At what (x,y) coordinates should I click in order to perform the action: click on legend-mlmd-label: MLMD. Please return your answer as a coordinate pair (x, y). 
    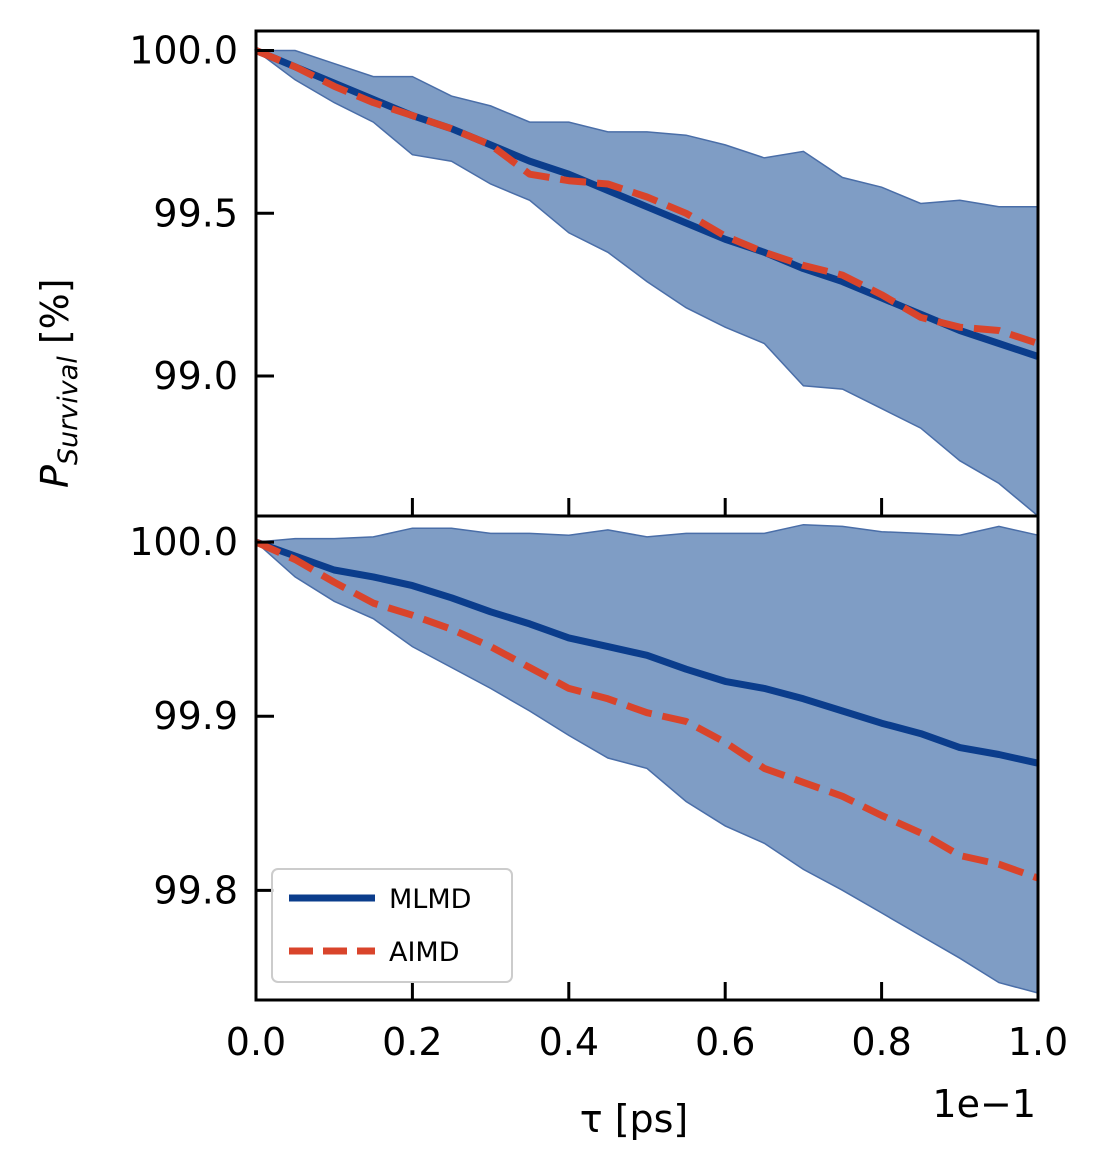
    Looking at the image, I should click on (430, 899).